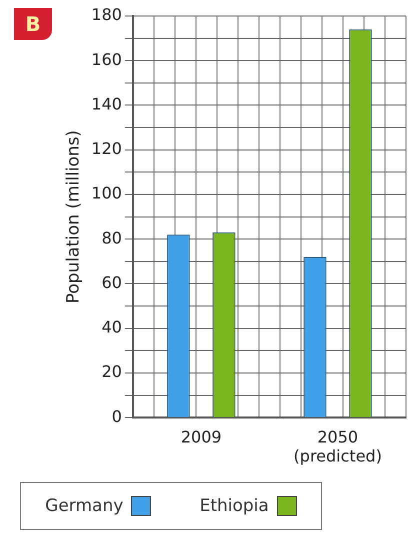 The image size is (420, 533). I want to click on legend-label: Ethiopia, so click(234, 506).